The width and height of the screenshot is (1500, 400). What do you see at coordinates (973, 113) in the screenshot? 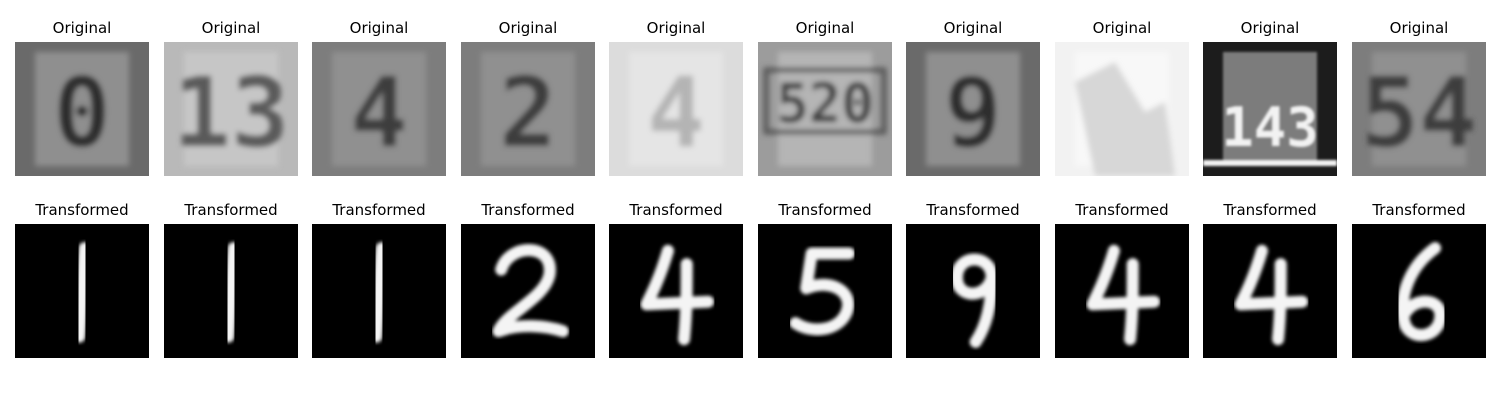
I see `svg-text: 9` at bounding box center [973, 113].